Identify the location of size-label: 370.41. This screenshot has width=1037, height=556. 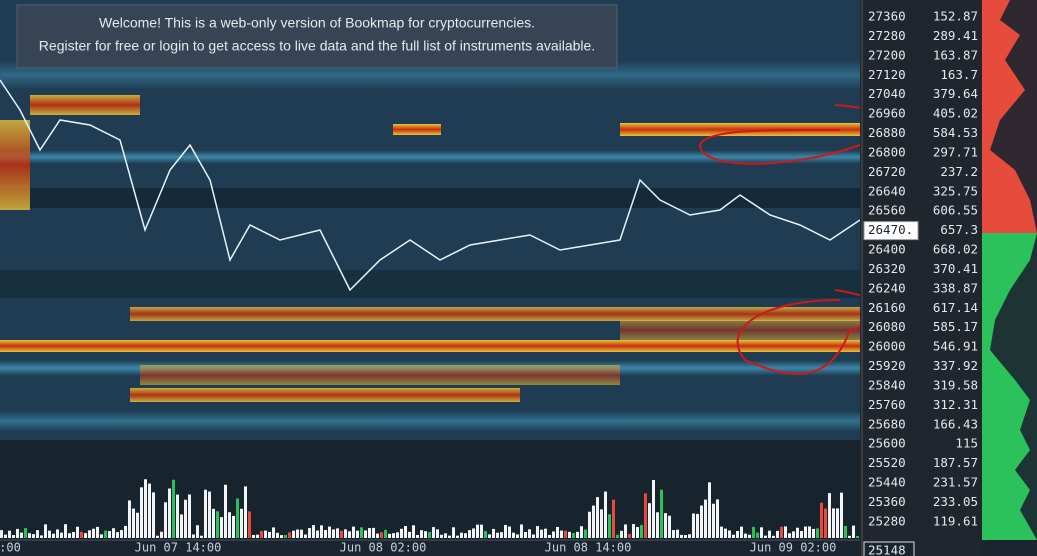
(955, 268).